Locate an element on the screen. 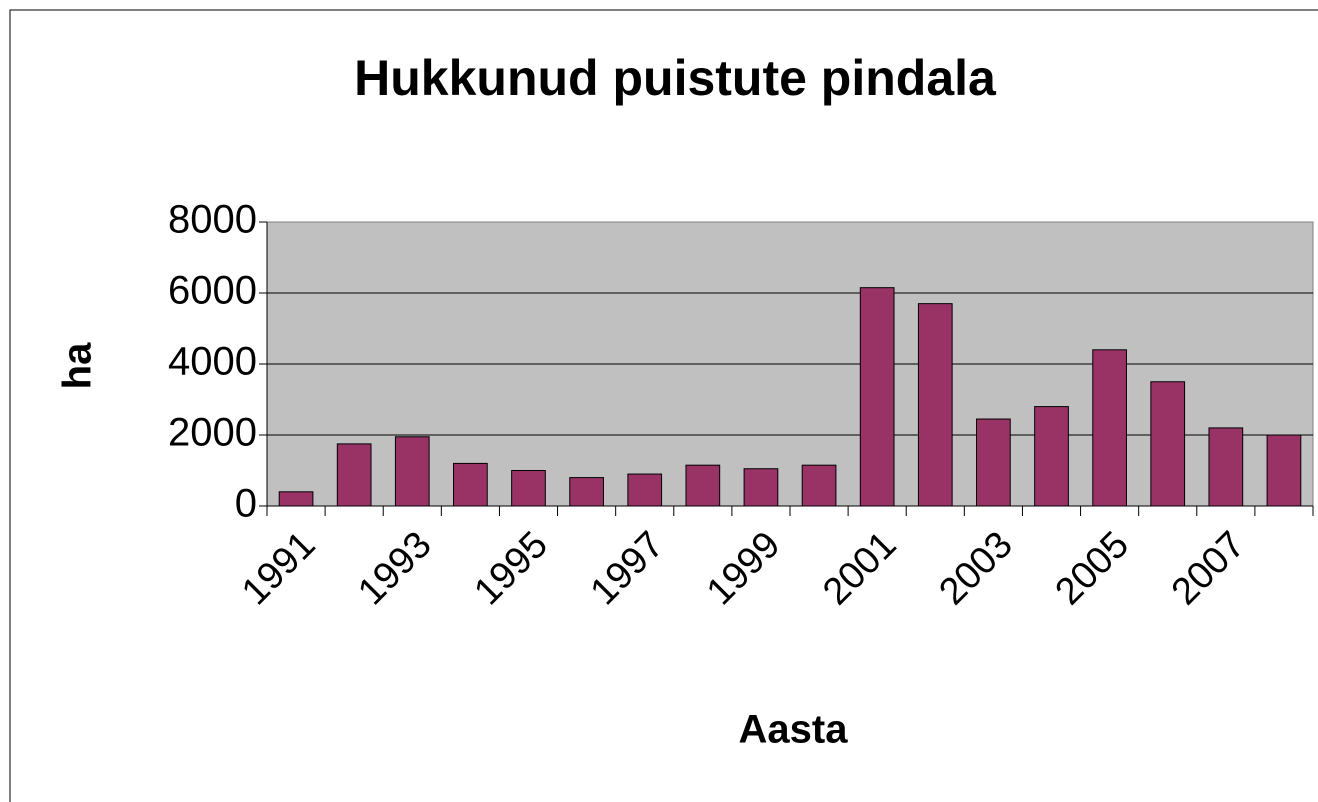 This screenshot has height=802, width=1318. y-tick-label: 2000 is located at coordinates (212, 433).